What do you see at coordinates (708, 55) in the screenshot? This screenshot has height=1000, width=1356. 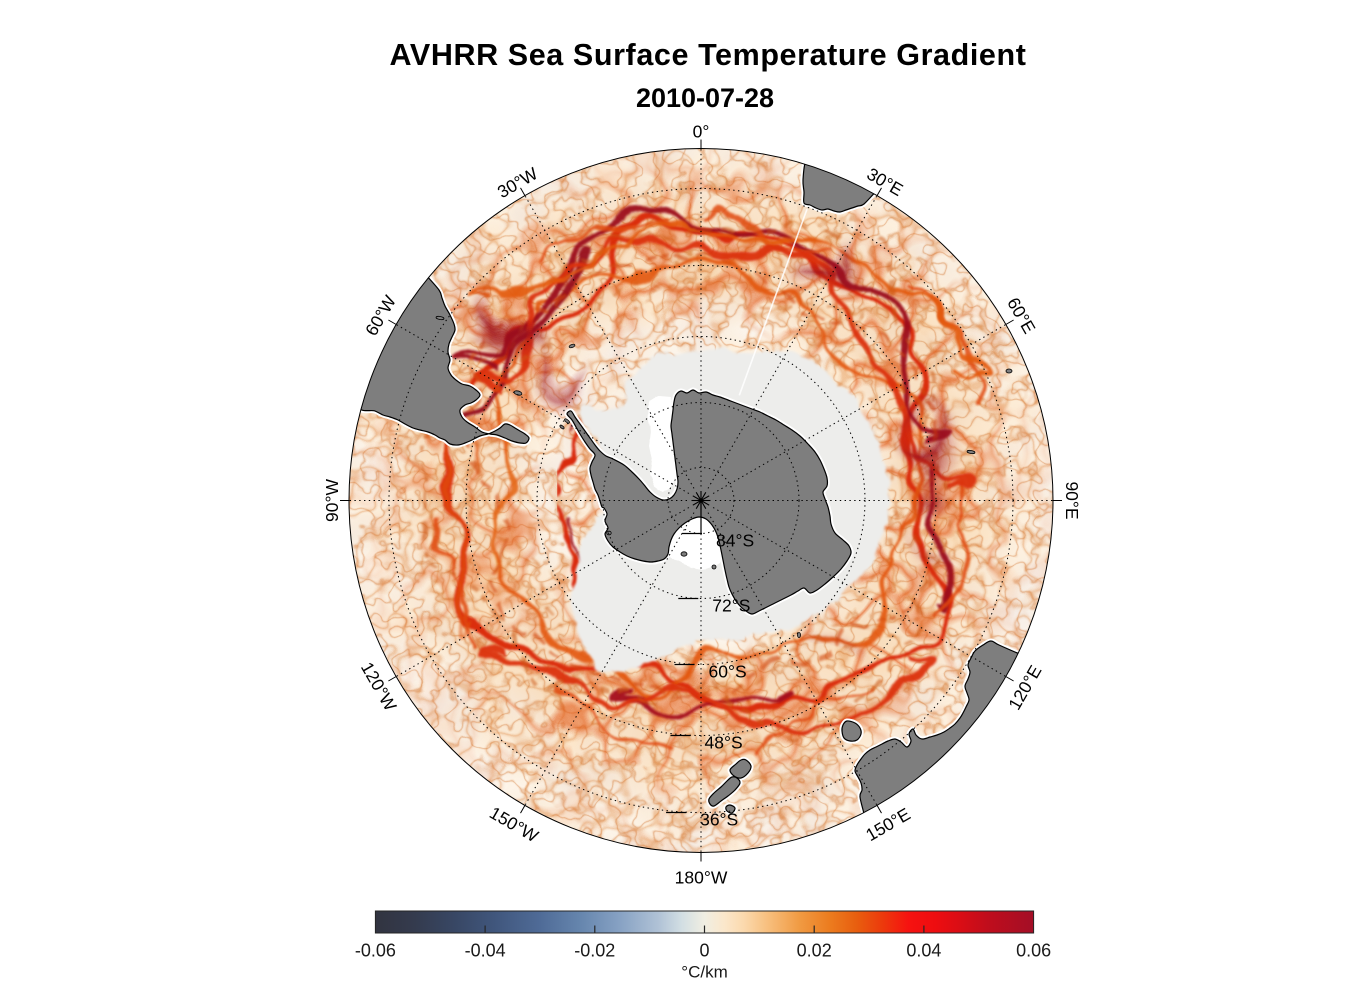 I see `svg-text:AVHRR Sea Surface Temperature: AVHRR Sea Surface Temperature Gradient` at bounding box center [708, 55].